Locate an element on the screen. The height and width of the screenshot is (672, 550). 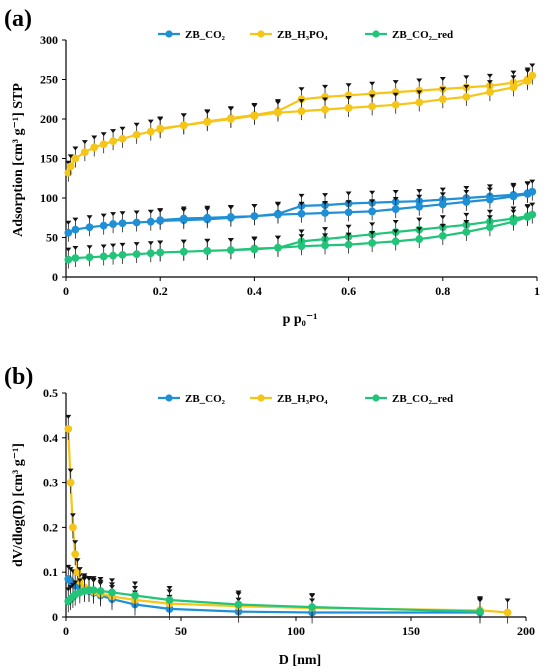
panel-a-letter: (a) is located at coordinates (18, 19).